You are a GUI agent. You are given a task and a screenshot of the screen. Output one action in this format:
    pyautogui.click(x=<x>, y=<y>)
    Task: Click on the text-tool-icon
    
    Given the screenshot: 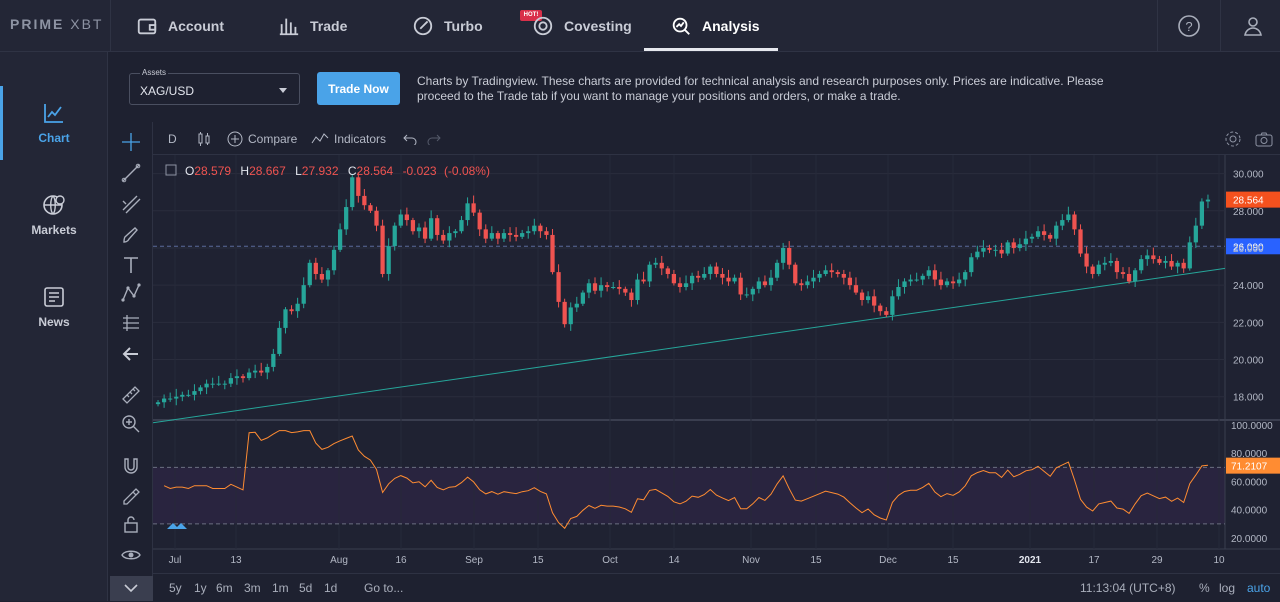 What is the action you would take?
    pyautogui.click(x=131, y=265)
    